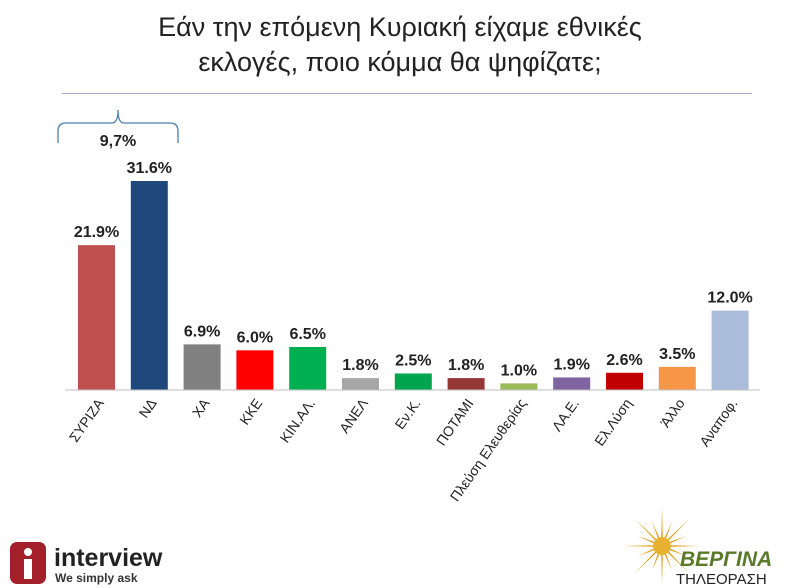 This screenshot has height=588, width=800. I want to click on interview-tagline: We simply ask, so click(96, 578).